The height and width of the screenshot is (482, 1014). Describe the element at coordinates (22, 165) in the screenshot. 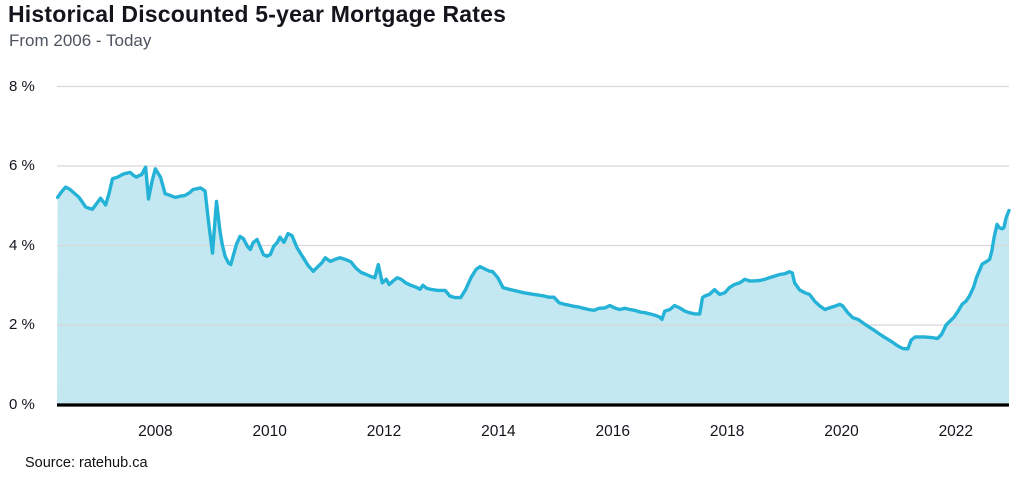

I see `y-axis-label-6pct: 6 %` at that location.